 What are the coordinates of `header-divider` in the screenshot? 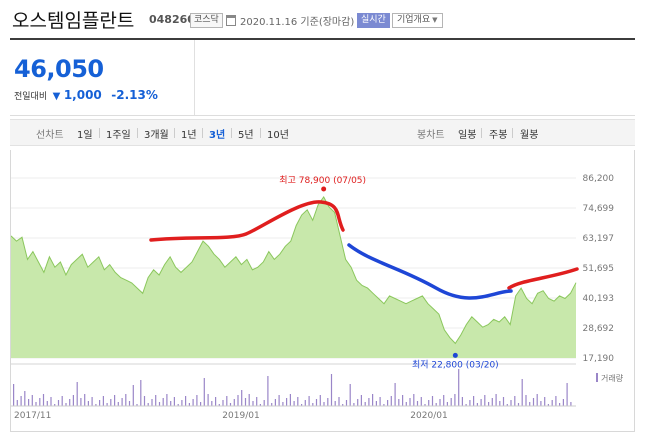 It's located at (322, 39).